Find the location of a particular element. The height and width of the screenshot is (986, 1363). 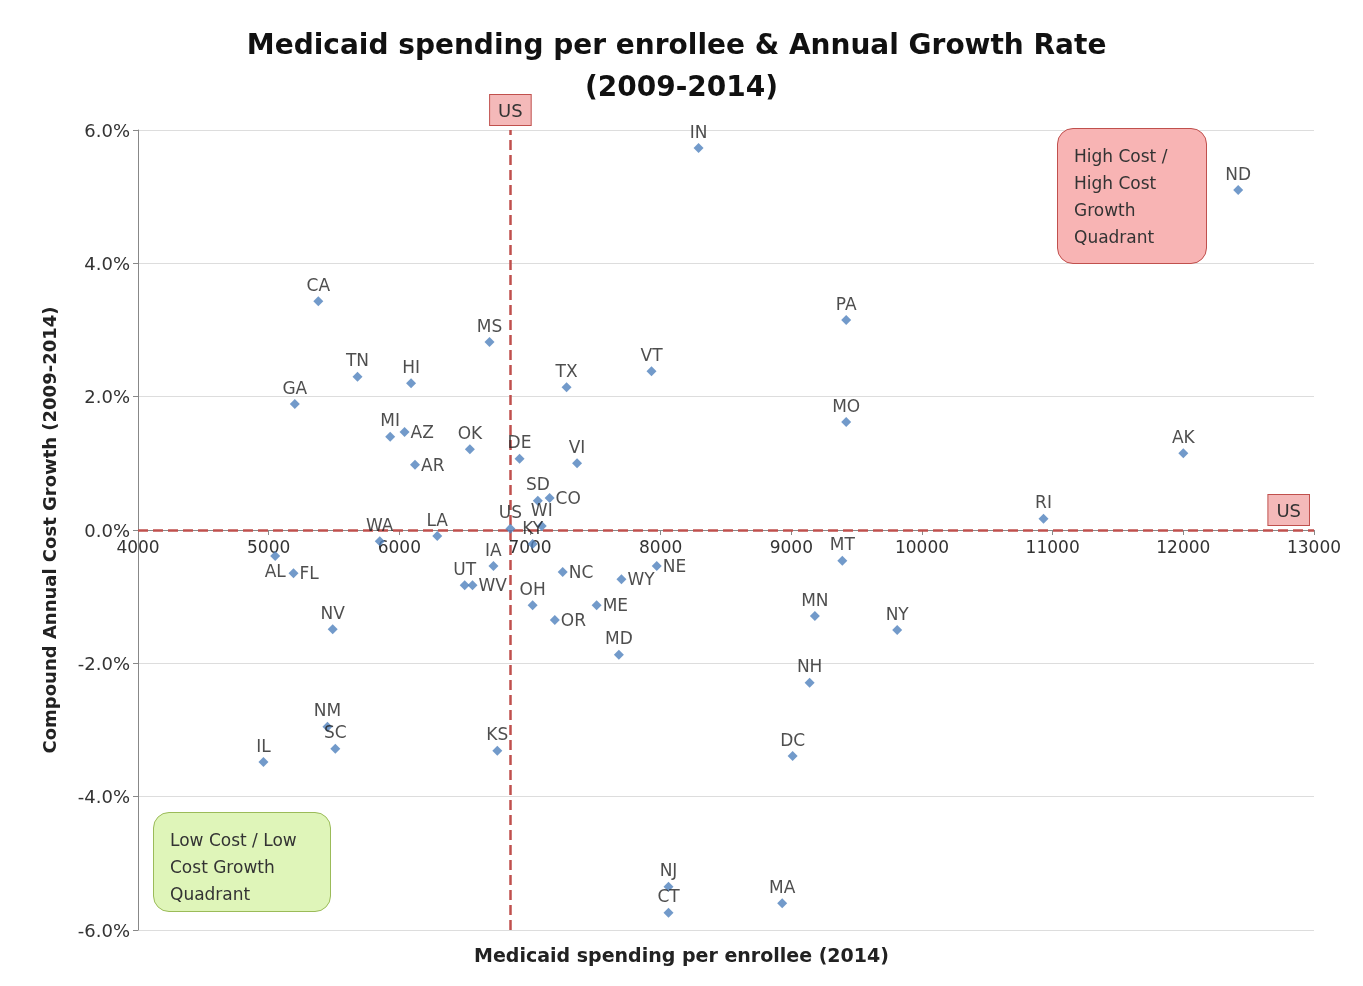

data-label: NY is located at coordinates (897, 613).